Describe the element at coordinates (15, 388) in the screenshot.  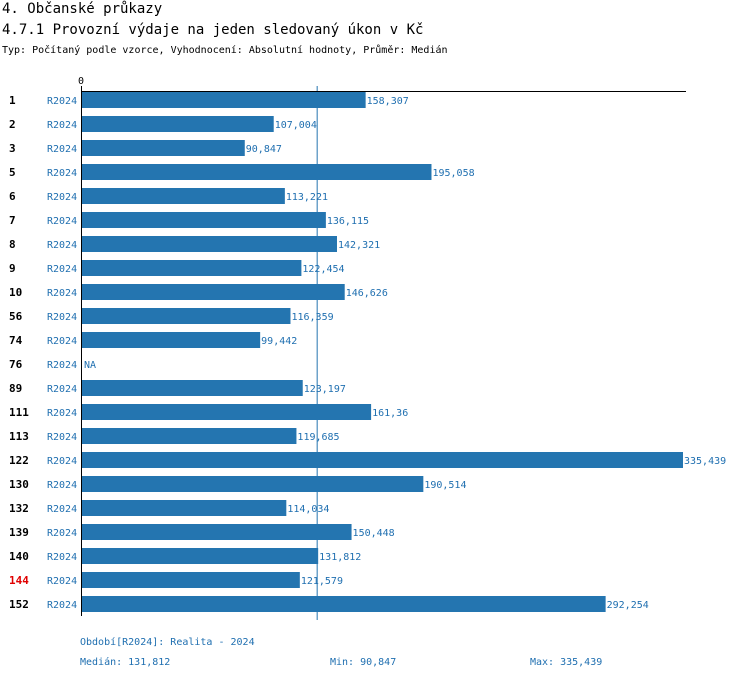
I see `category-label: 89` at that location.